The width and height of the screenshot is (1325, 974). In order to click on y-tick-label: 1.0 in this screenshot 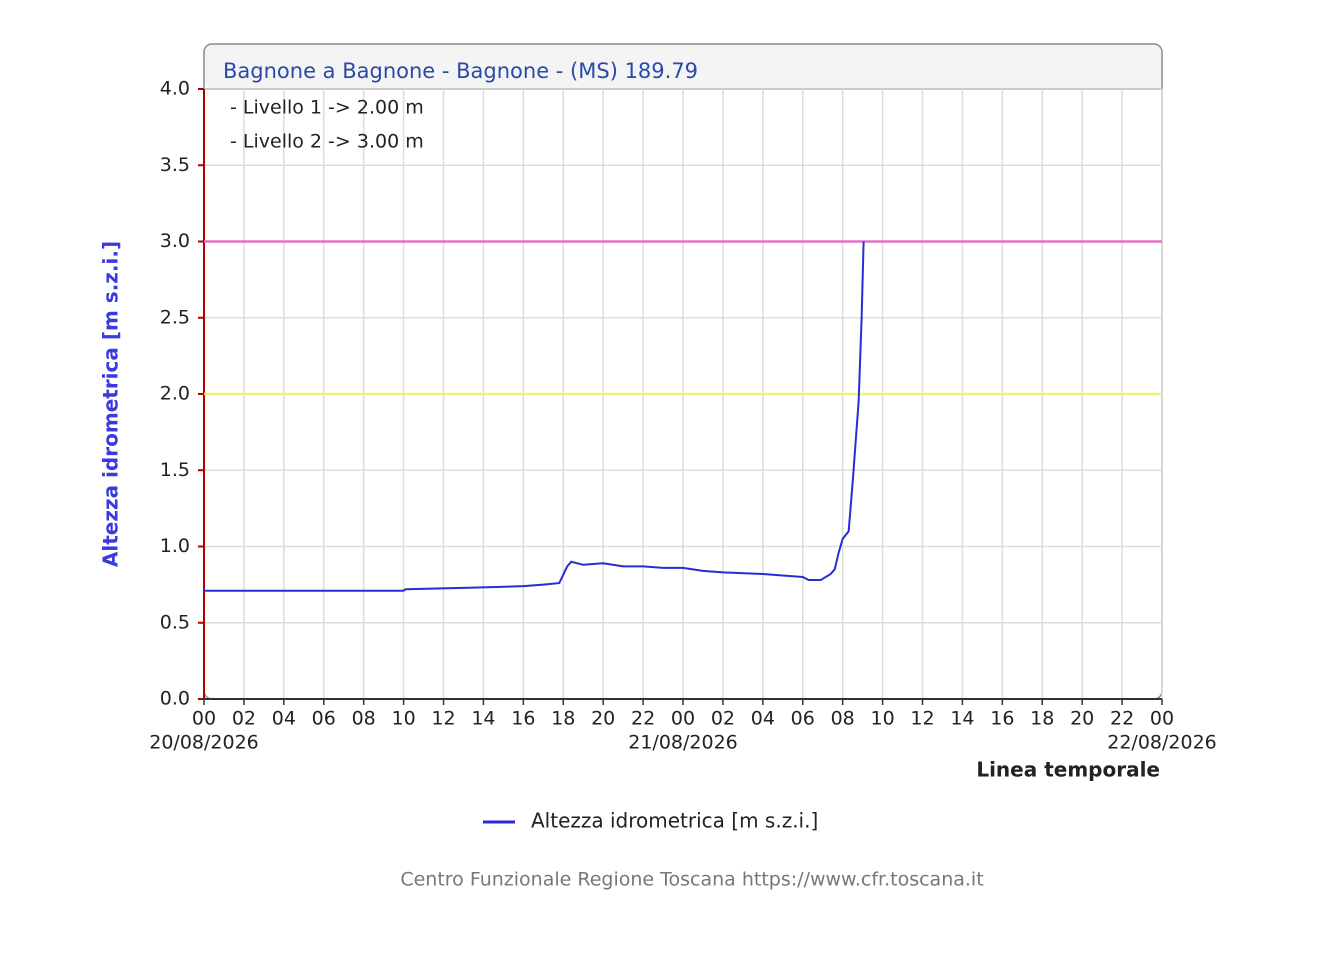, I will do `click(175, 546)`.